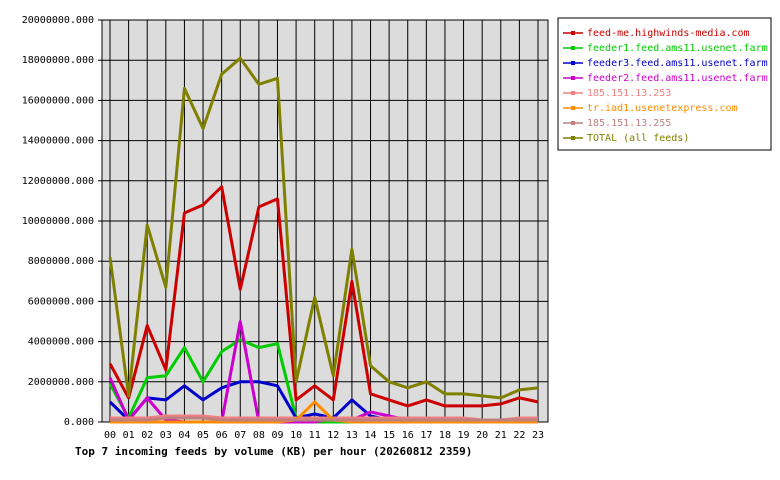 Image resolution: width=780 pixels, height=480 pixels. I want to click on x-tick-label: 21, so click(501, 435).